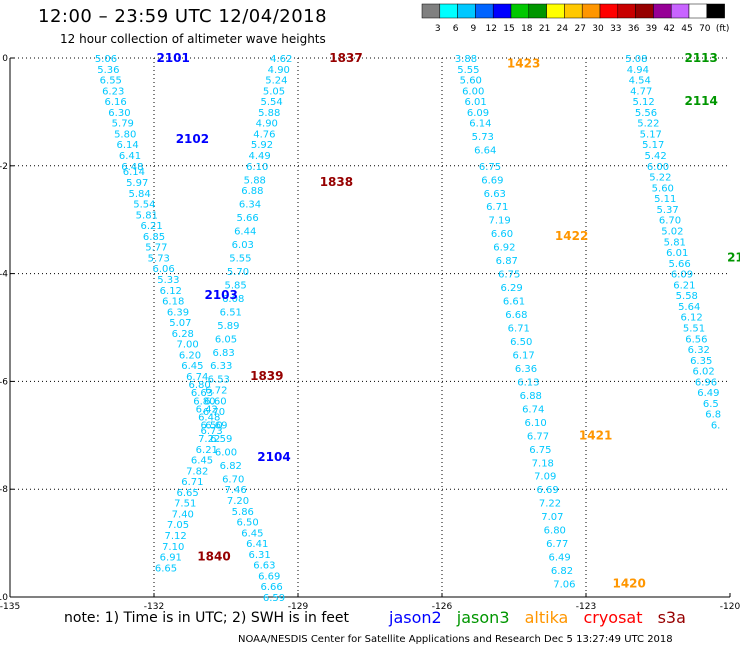  What do you see at coordinates (507, 261) in the screenshot?
I see `wave-height-value: 6.87` at bounding box center [507, 261].